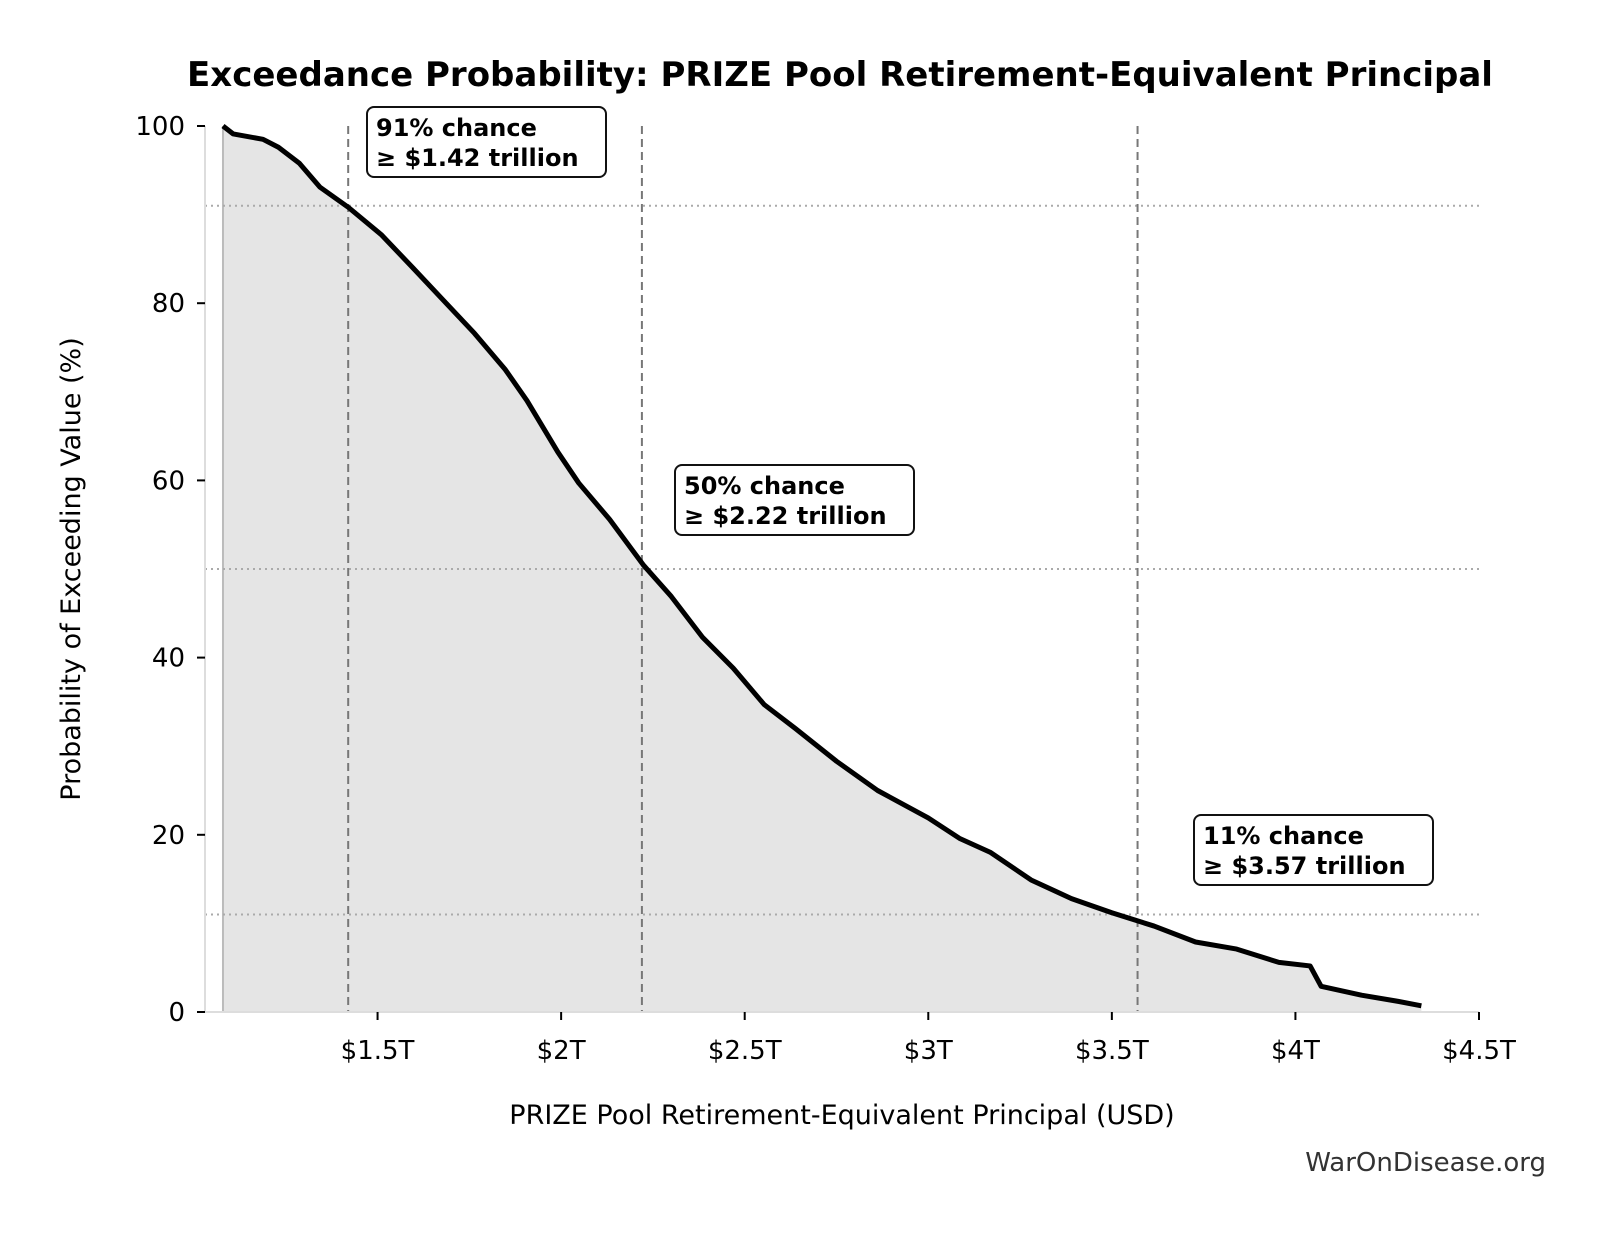  I want to click on y-tick-label: 40, so click(168, 659).